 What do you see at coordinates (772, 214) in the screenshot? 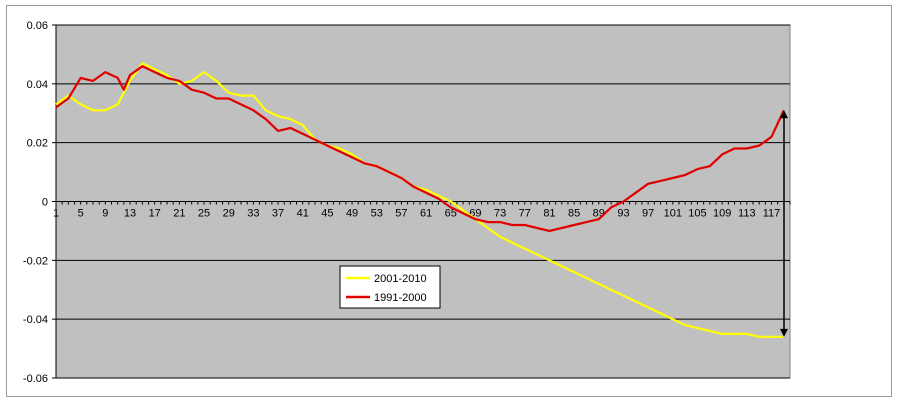
I see `x-tick-label: 117` at bounding box center [772, 214].